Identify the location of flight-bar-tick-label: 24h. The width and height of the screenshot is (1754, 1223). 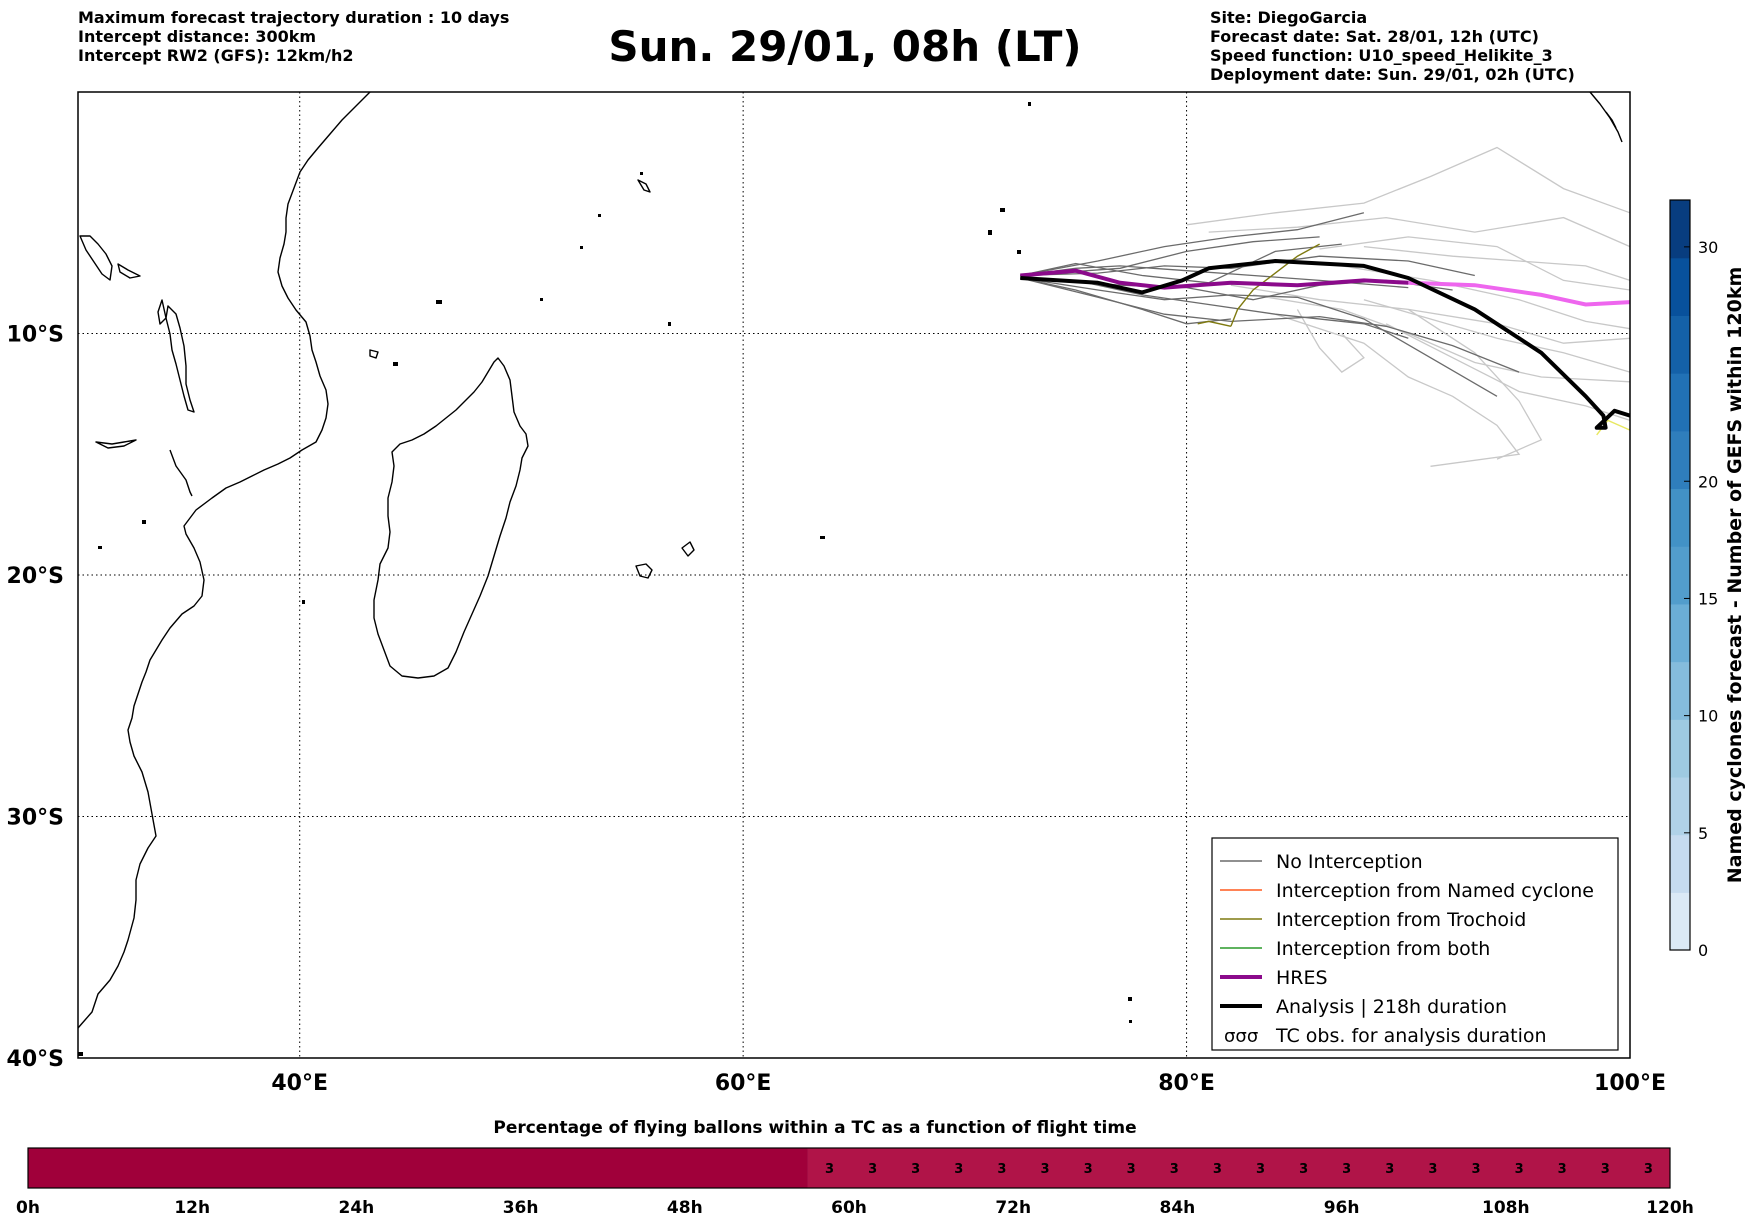
(357, 1208).